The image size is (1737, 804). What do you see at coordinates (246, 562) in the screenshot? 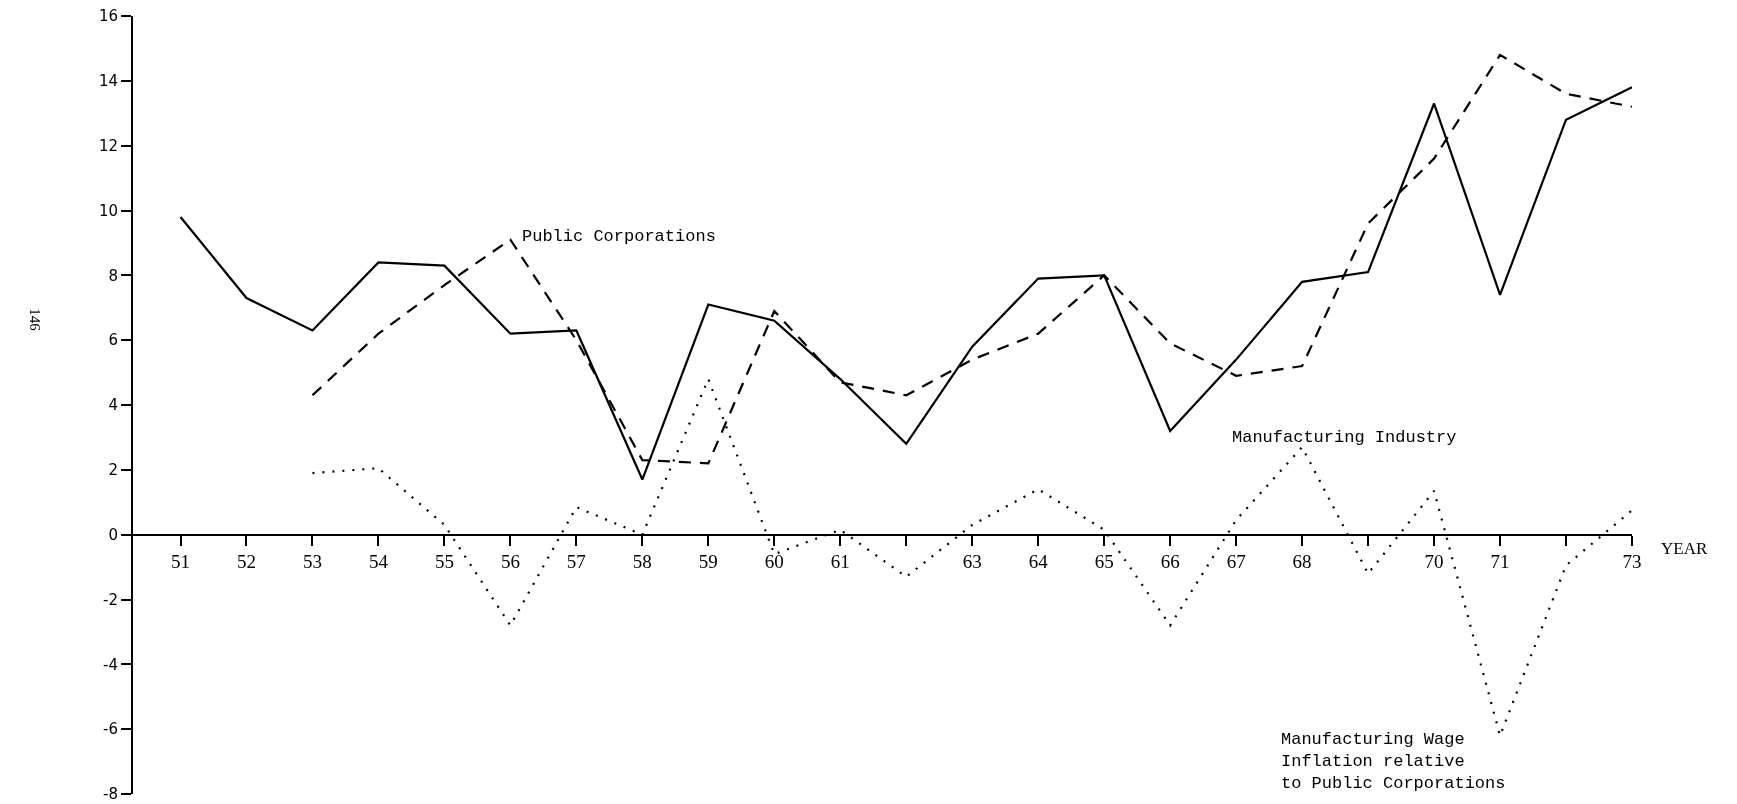
I see `x-tick-label: 52` at bounding box center [246, 562].